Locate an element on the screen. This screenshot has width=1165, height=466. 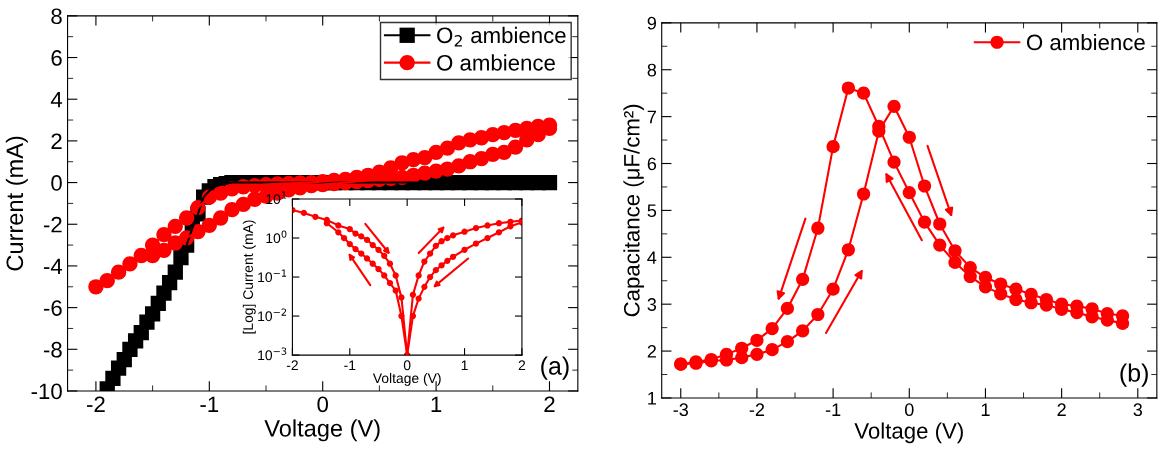
y-axis-title: [Log] Current (mA) is located at coordinates (249, 277).